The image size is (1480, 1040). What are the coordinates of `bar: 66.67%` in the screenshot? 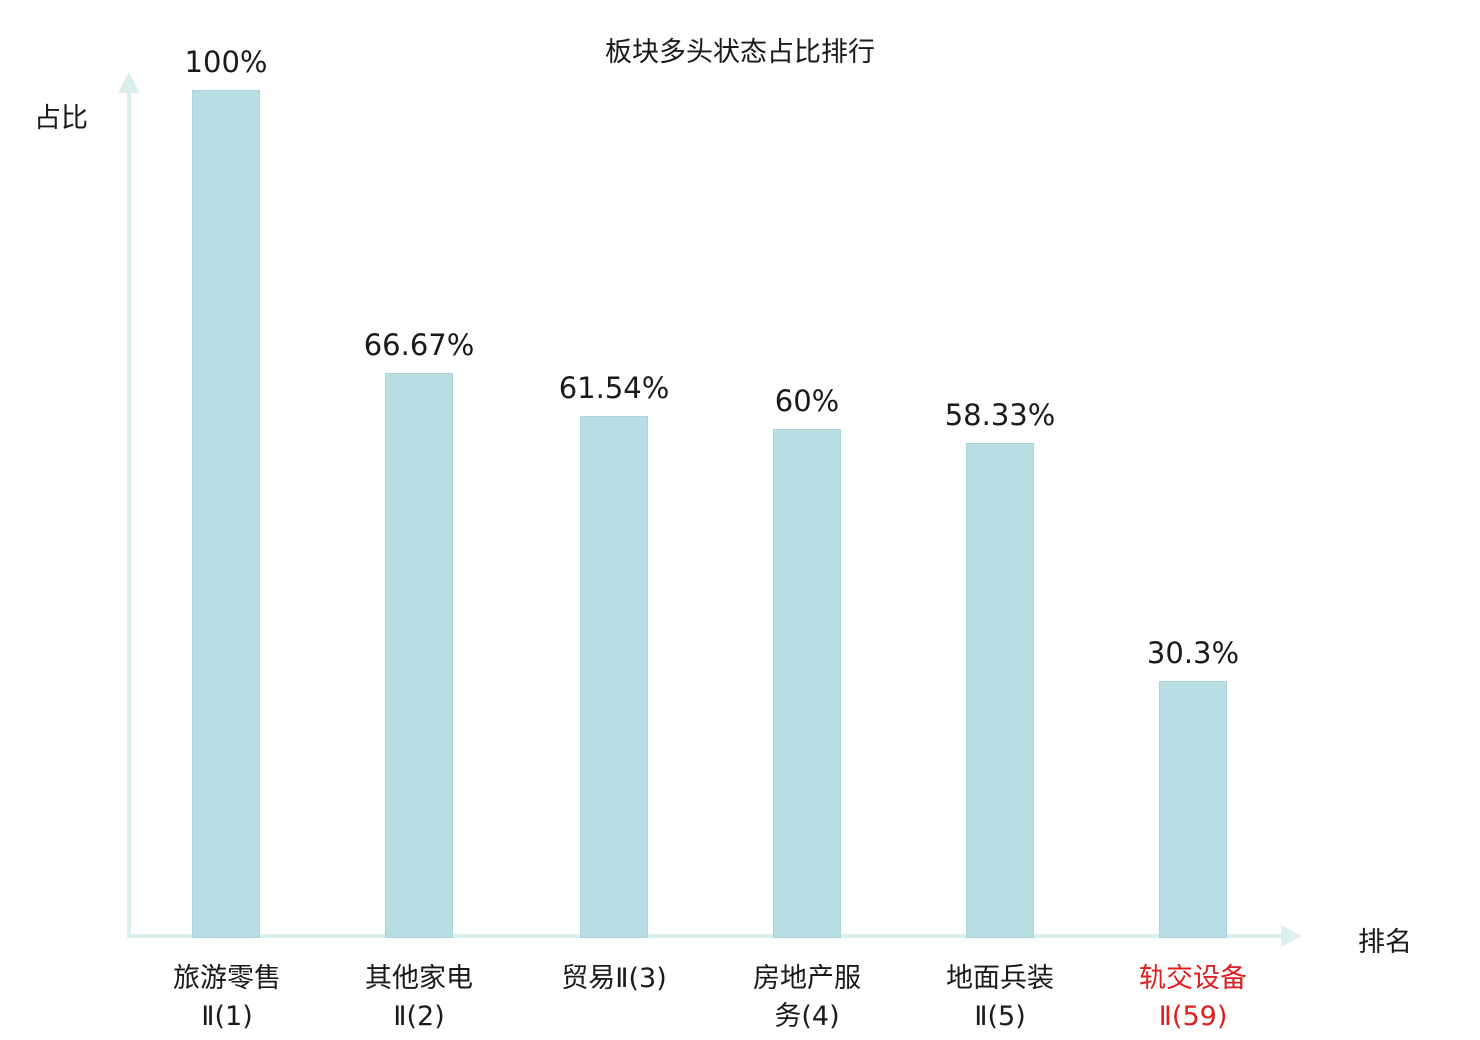 It's located at (419, 633).